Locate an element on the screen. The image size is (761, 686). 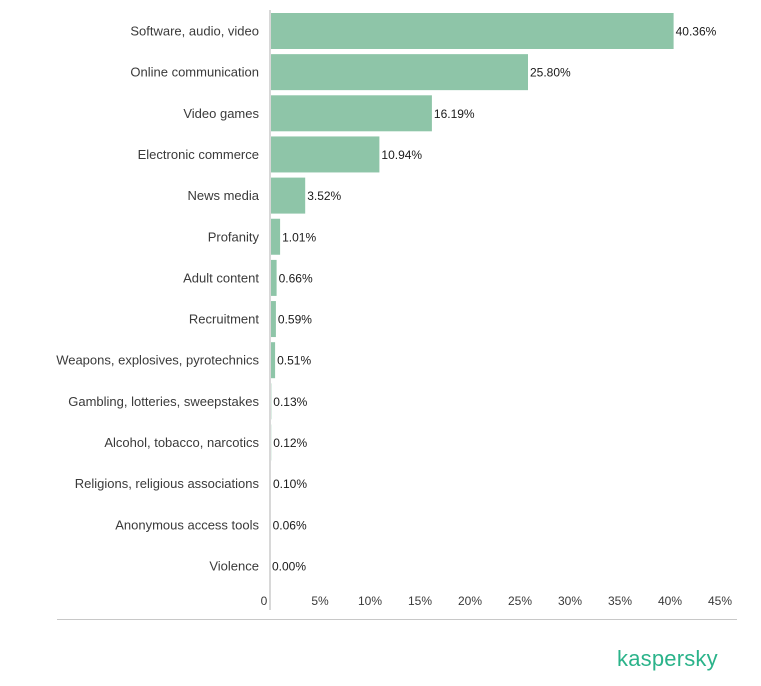
category-label: Adult content is located at coordinates (221, 277).